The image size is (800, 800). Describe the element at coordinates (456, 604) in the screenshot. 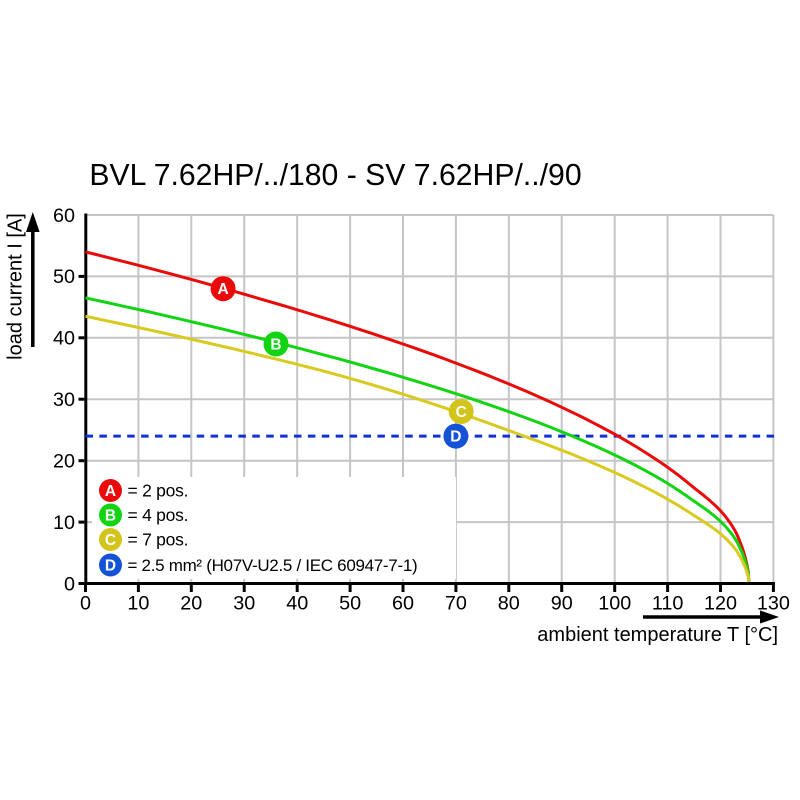

I see `svg-text: 70` at that location.